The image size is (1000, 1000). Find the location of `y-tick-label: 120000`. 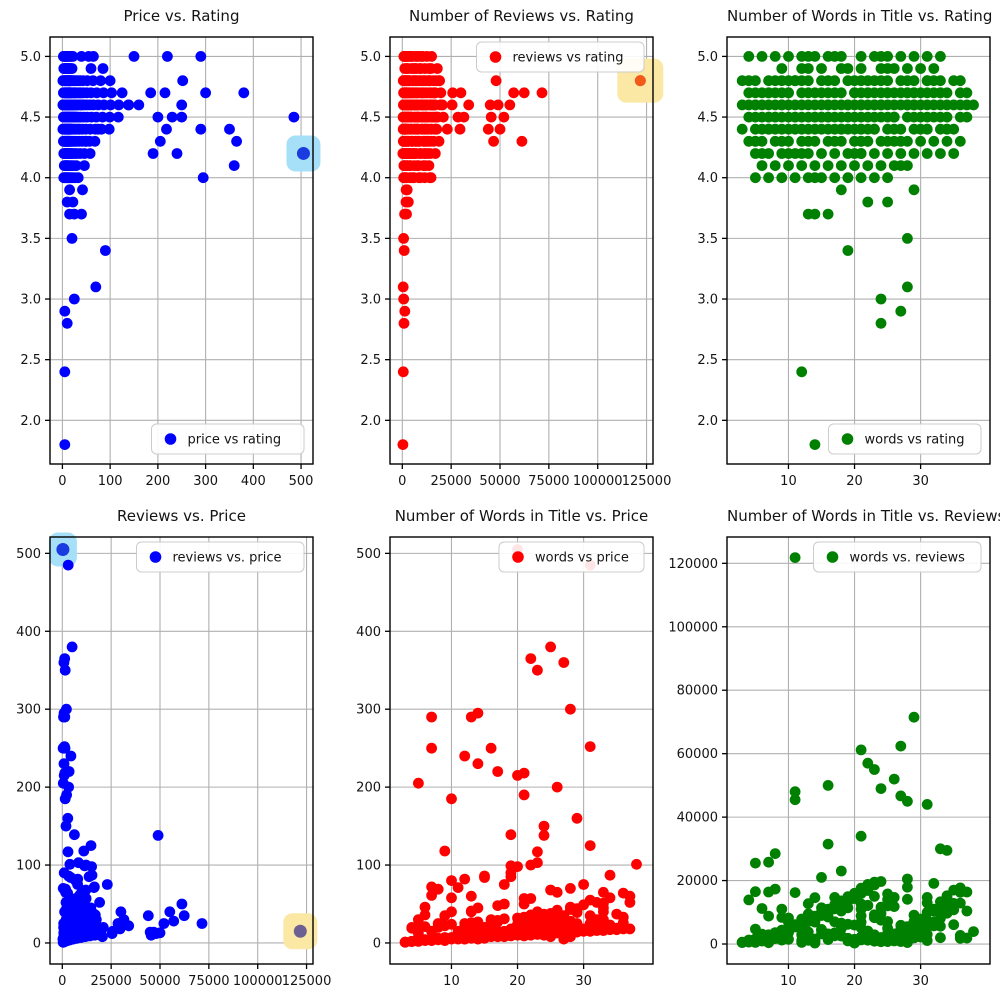

y-tick-label: 120000 is located at coordinates (693, 564).